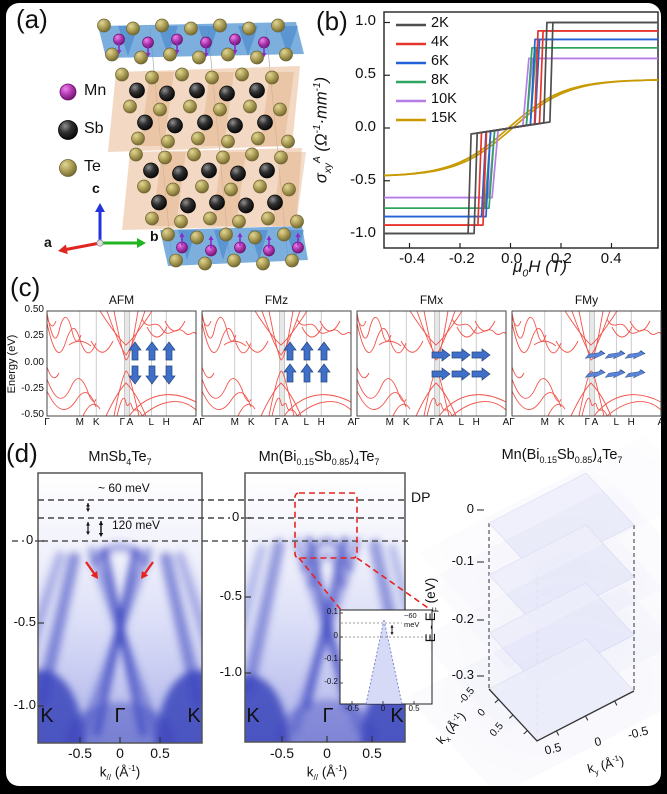 The width and height of the screenshot is (667, 794). I want to click on b-ytick: 0.5, so click(365, 73).